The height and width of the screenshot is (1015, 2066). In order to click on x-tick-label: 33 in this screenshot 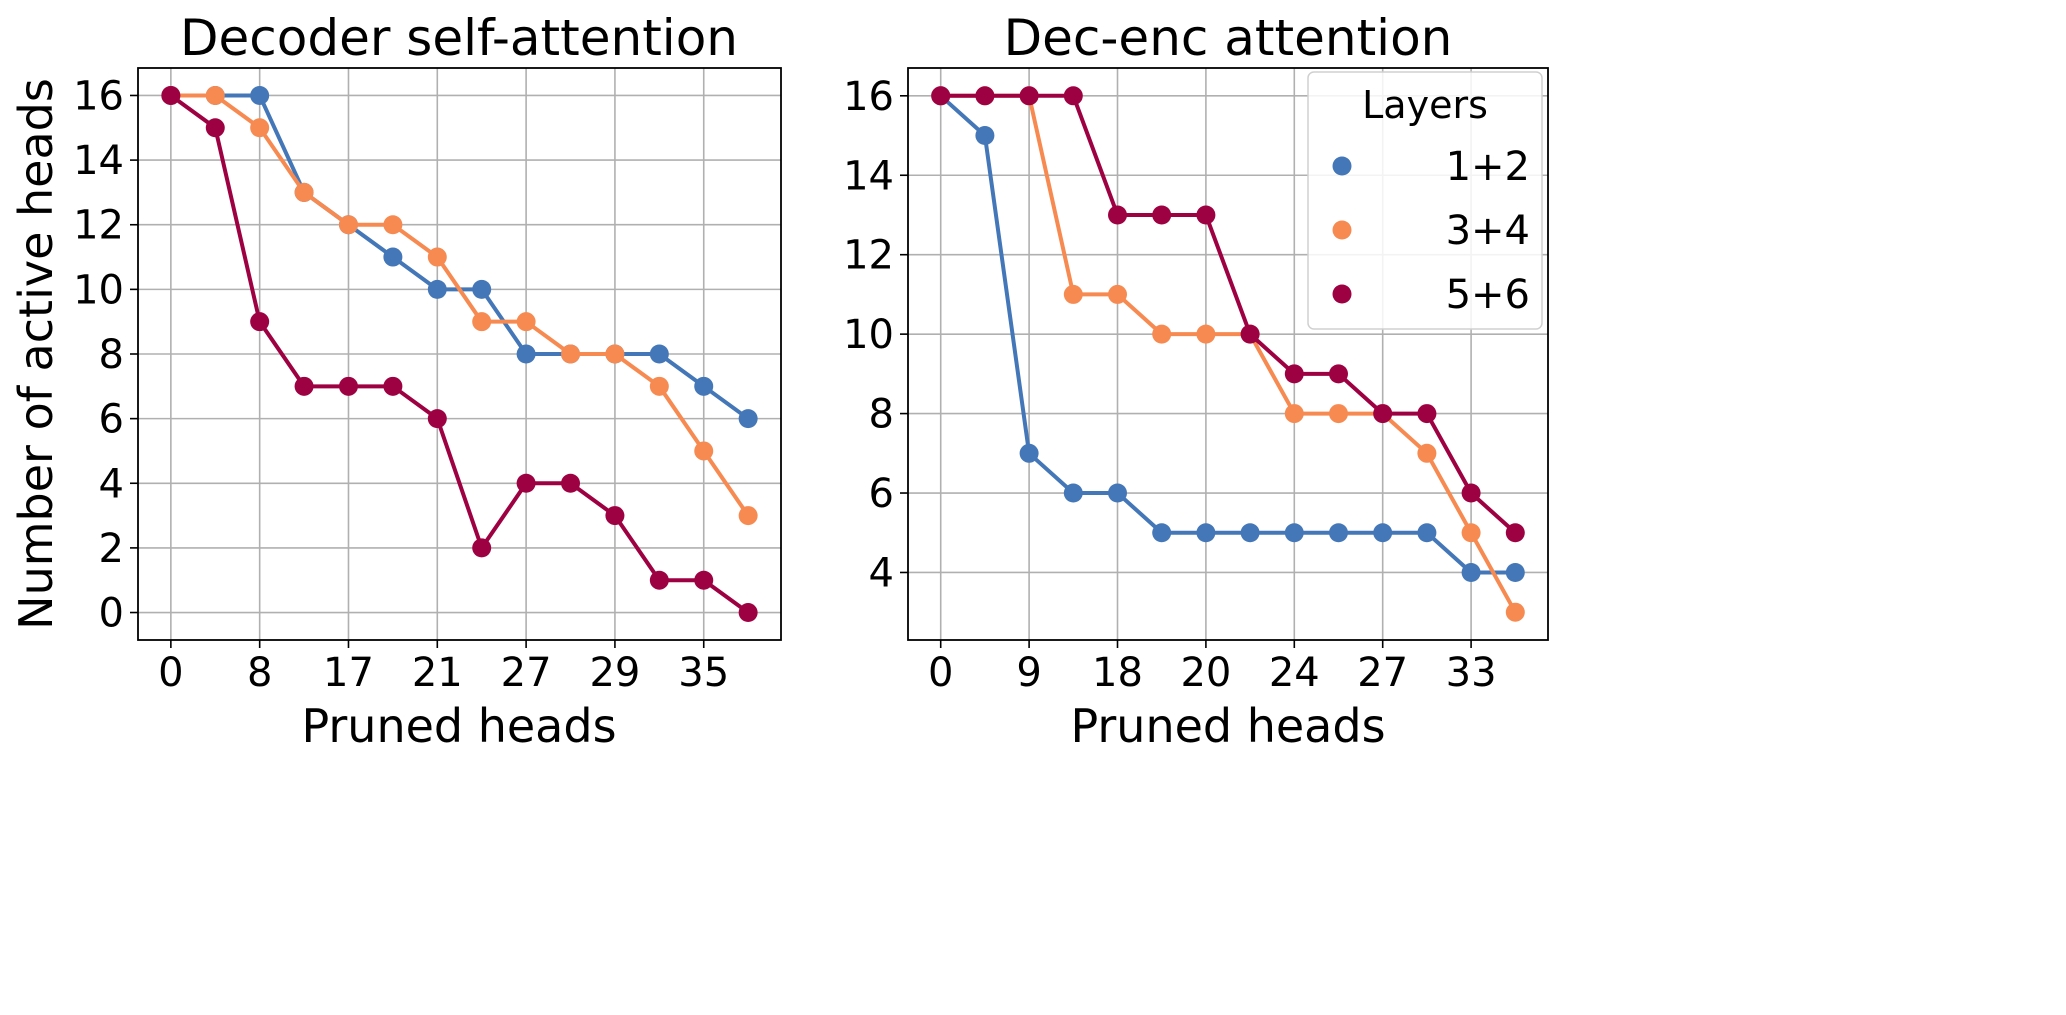, I will do `click(1471, 673)`.